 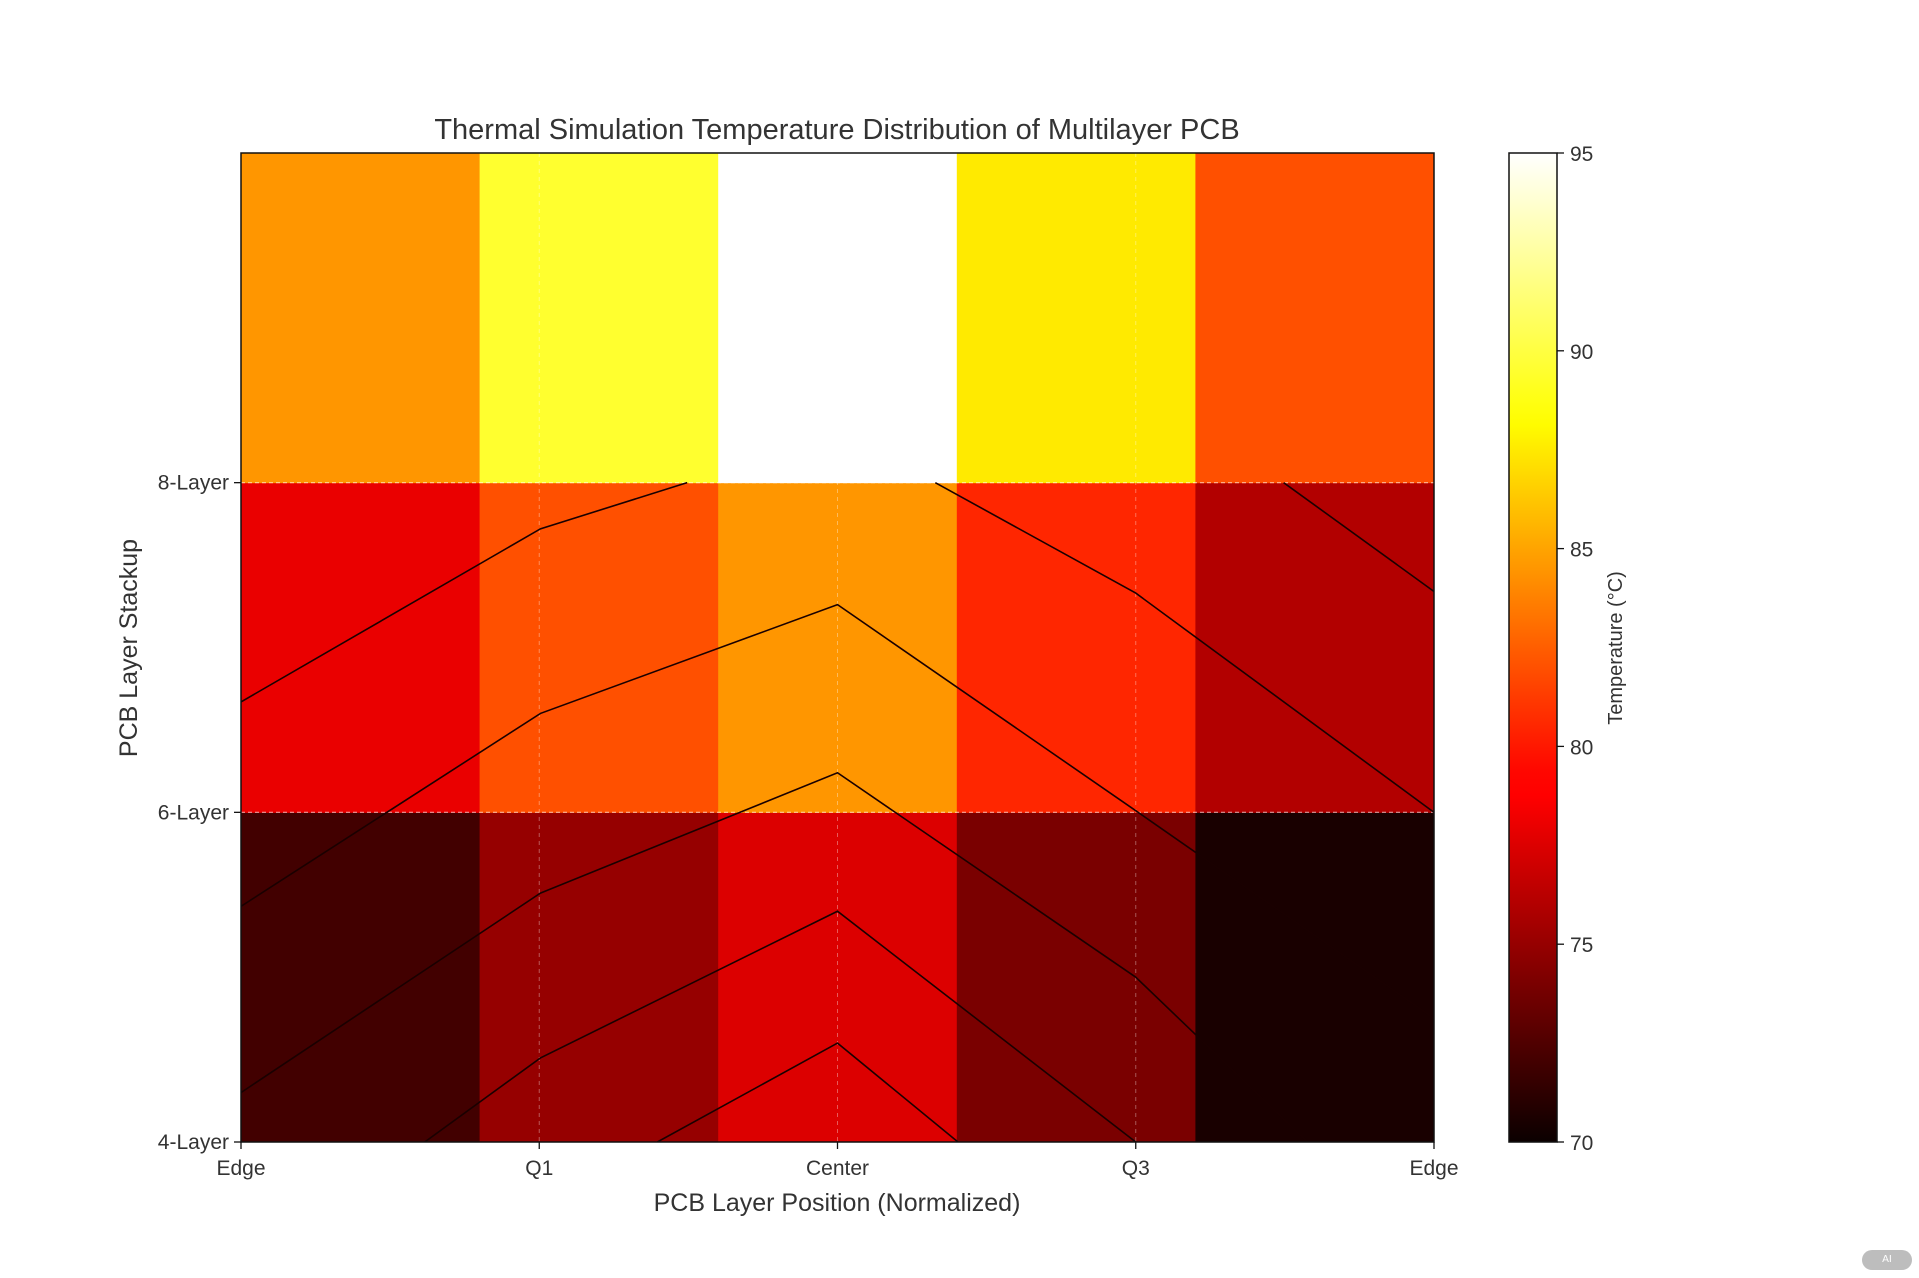 I want to click on y-tick-label: 6-Layer, so click(x=193, y=812).